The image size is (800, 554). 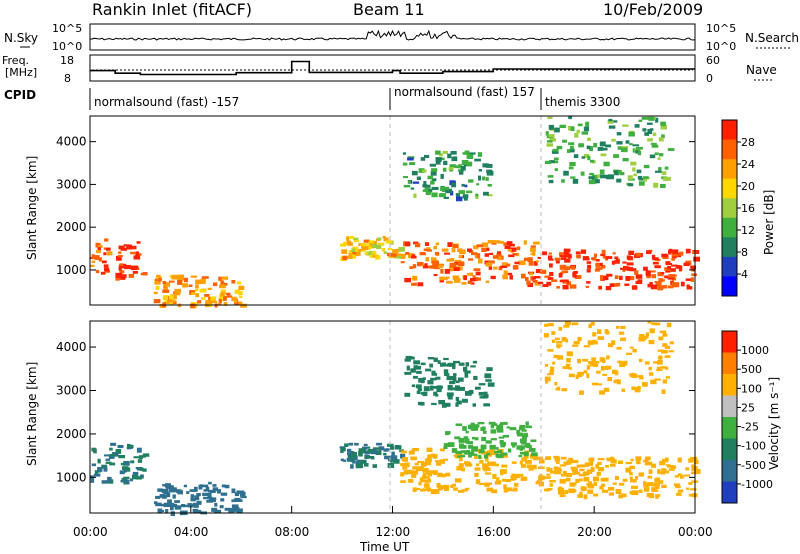 I want to click on power-colorbar-label-6: 4, so click(x=744, y=274).